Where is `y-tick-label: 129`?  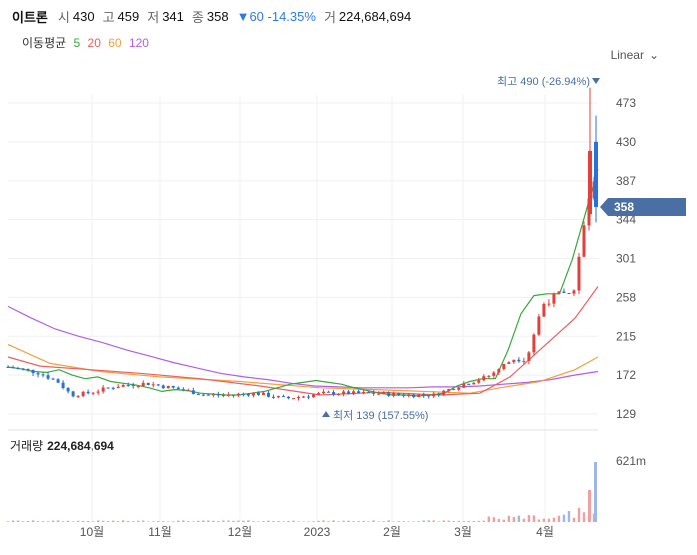 y-tick-label: 129 is located at coordinates (626, 414).